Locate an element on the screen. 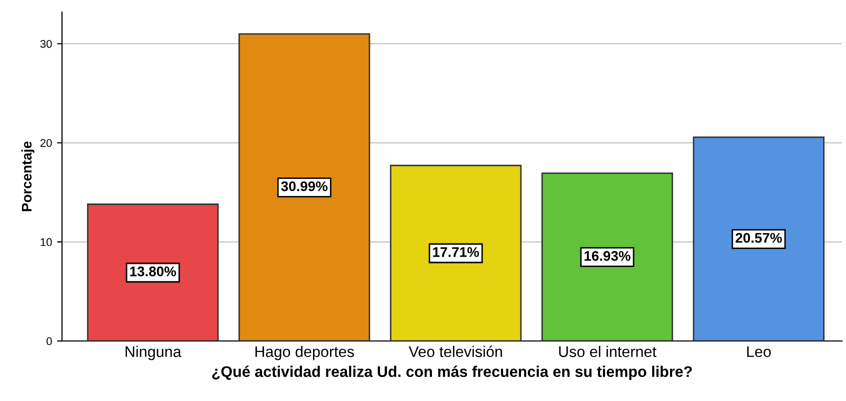 The image size is (846, 401). y-axis-title: Porcentaje is located at coordinates (27, 176).